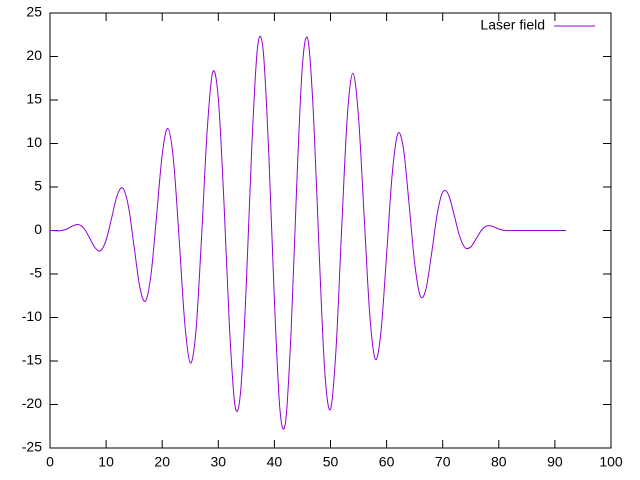 The height and width of the screenshot is (480, 640). I want to click on y-tick-label: -20, so click(32, 403).